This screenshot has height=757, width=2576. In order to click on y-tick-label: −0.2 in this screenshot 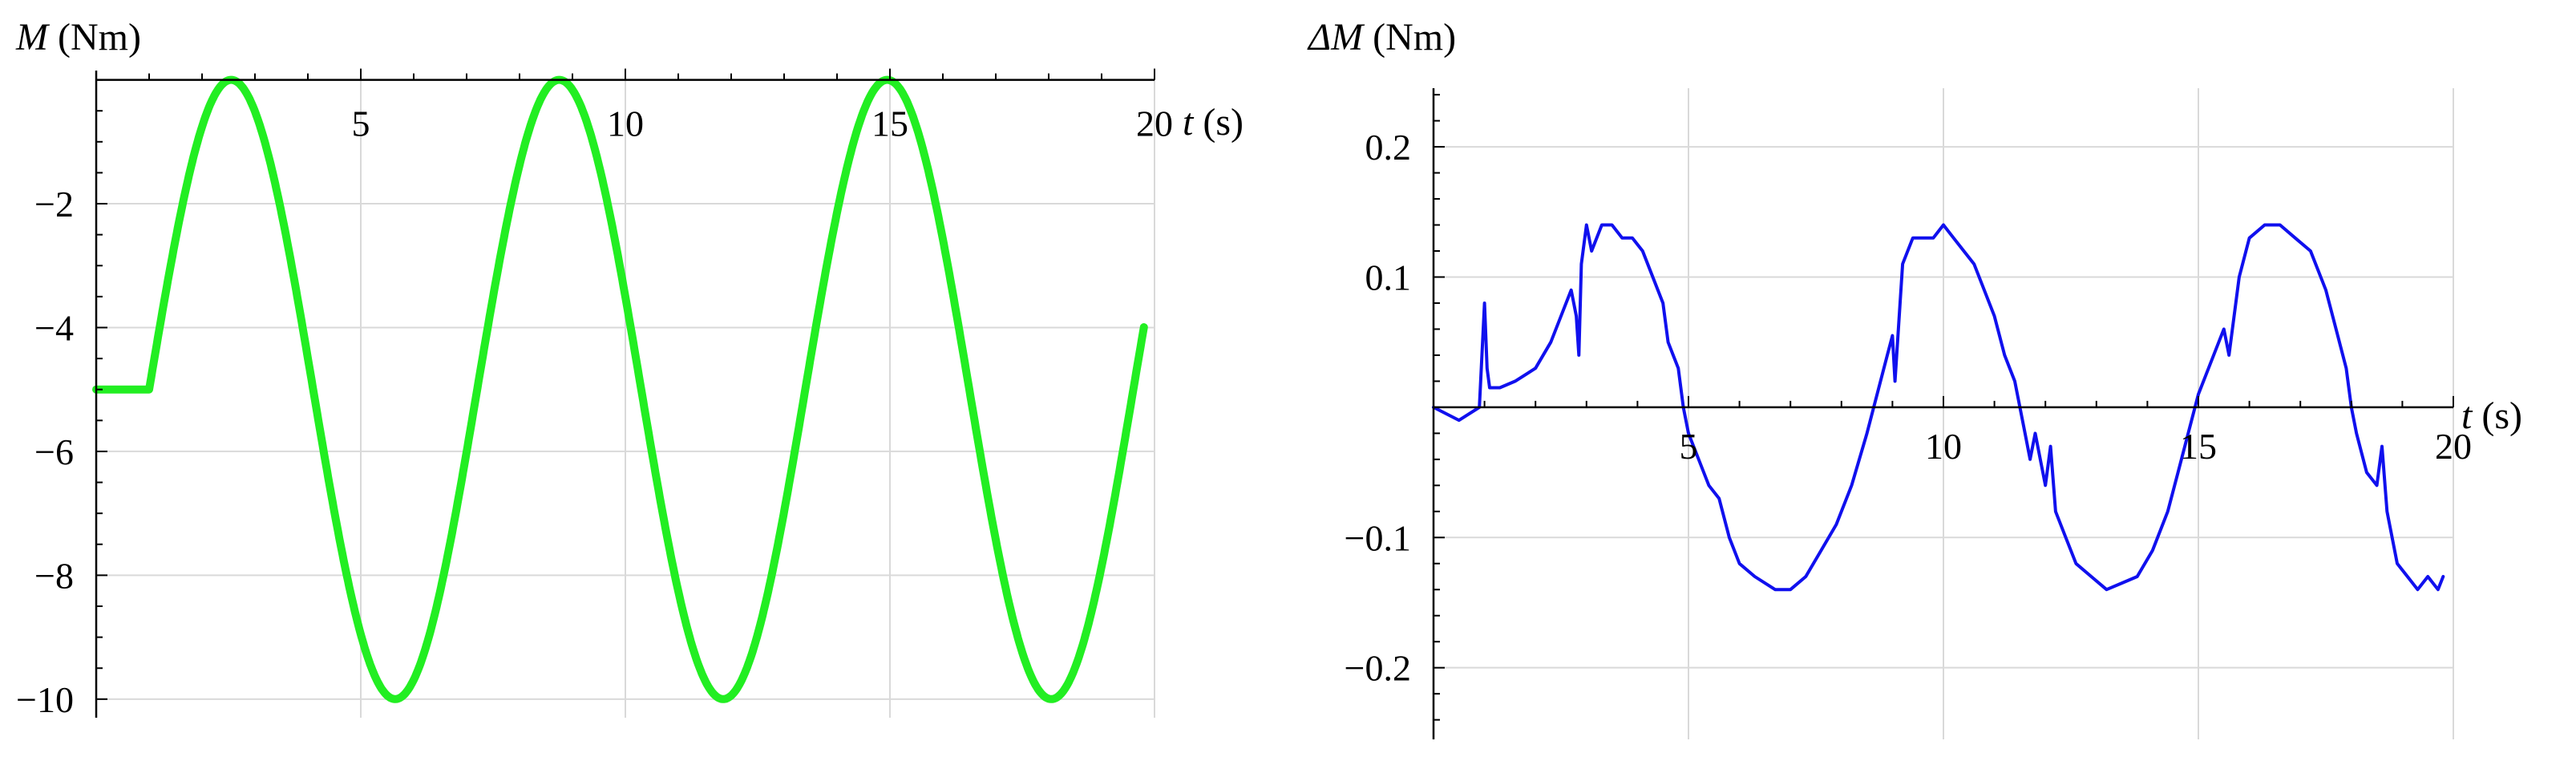, I will do `click(1378, 668)`.